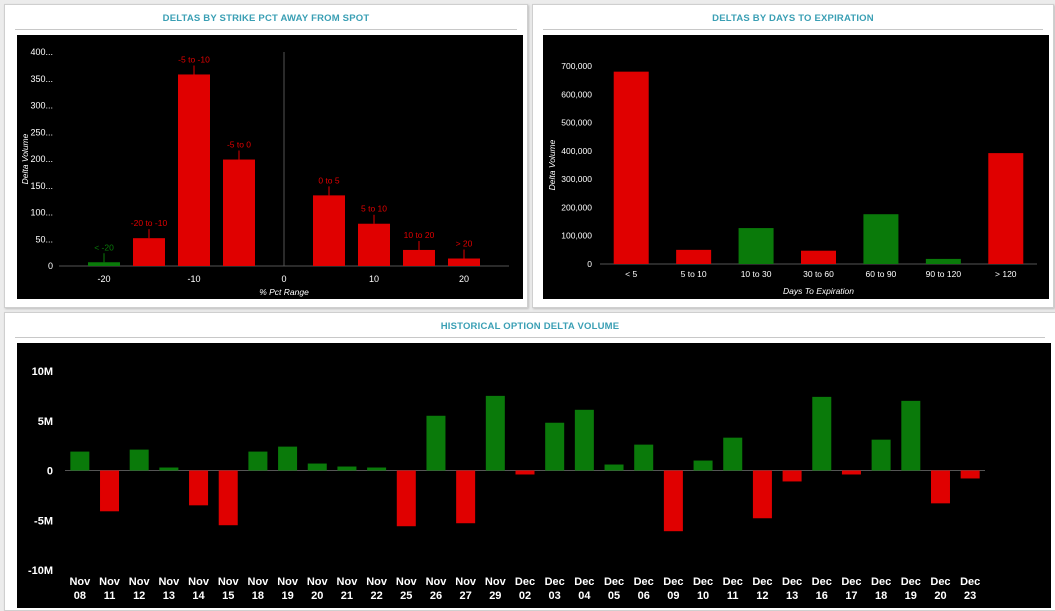 The width and height of the screenshot is (1055, 611). I want to click on x-tick-day: 10, so click(703, 596).